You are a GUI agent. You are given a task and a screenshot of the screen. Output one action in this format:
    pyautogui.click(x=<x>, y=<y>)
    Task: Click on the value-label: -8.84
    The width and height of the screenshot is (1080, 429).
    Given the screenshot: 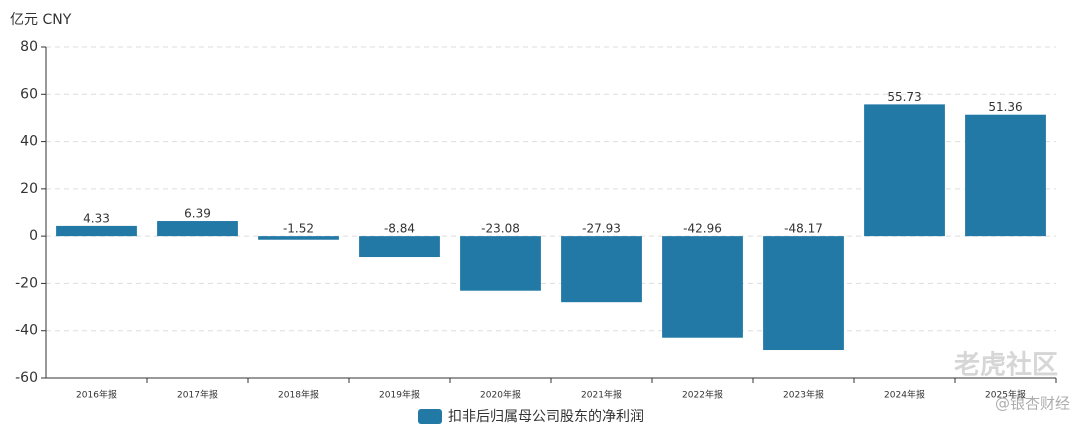 What is the action you would take?
    pyautogui.click(x=399, y=229)
    